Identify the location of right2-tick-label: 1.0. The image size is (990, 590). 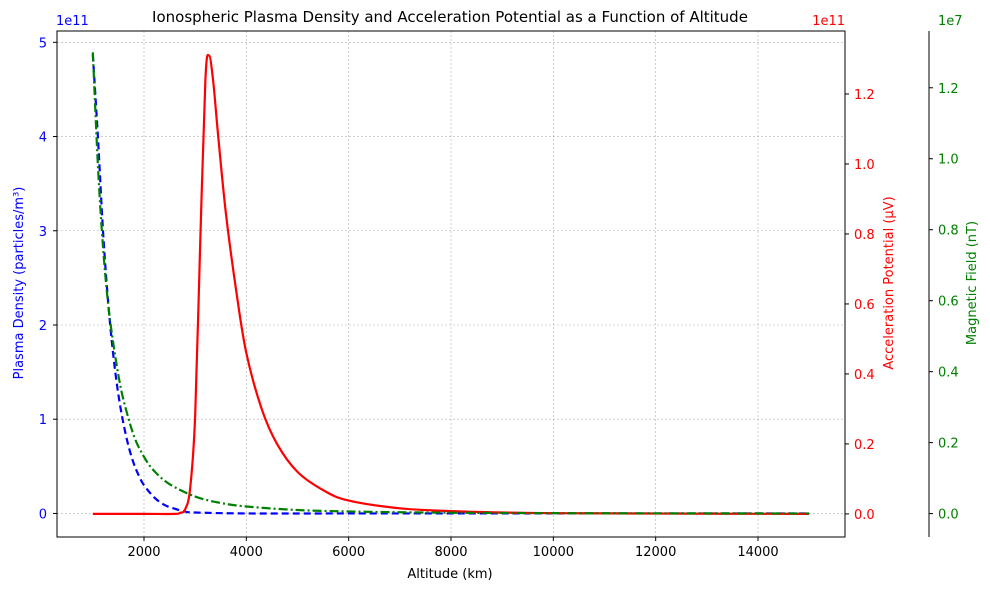
(948, 160).